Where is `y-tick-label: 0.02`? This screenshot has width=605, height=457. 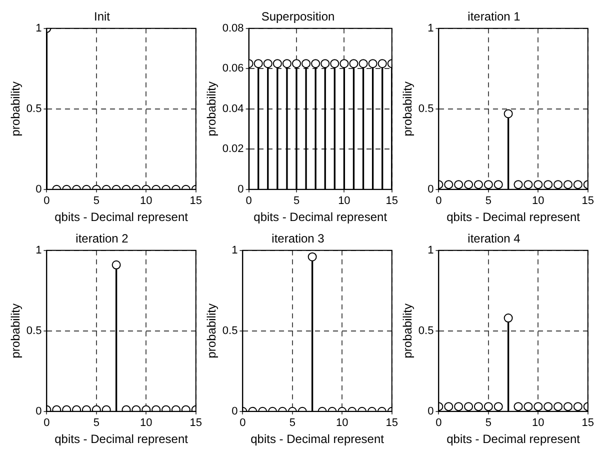 y-tick-label: 0.02 is located at coordinates (233, 149).